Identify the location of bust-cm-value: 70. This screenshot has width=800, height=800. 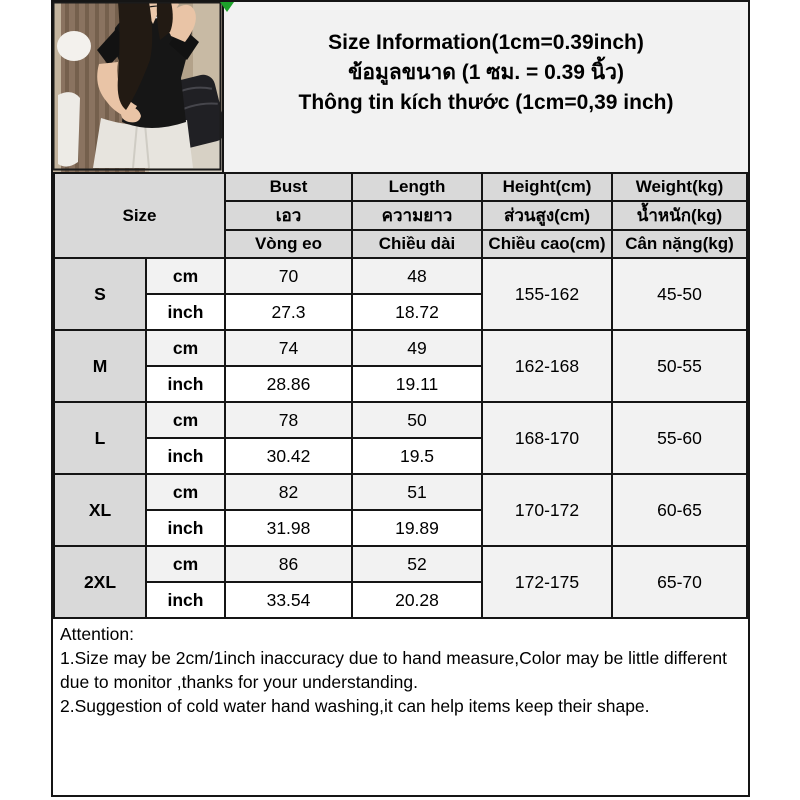
(288, 276).